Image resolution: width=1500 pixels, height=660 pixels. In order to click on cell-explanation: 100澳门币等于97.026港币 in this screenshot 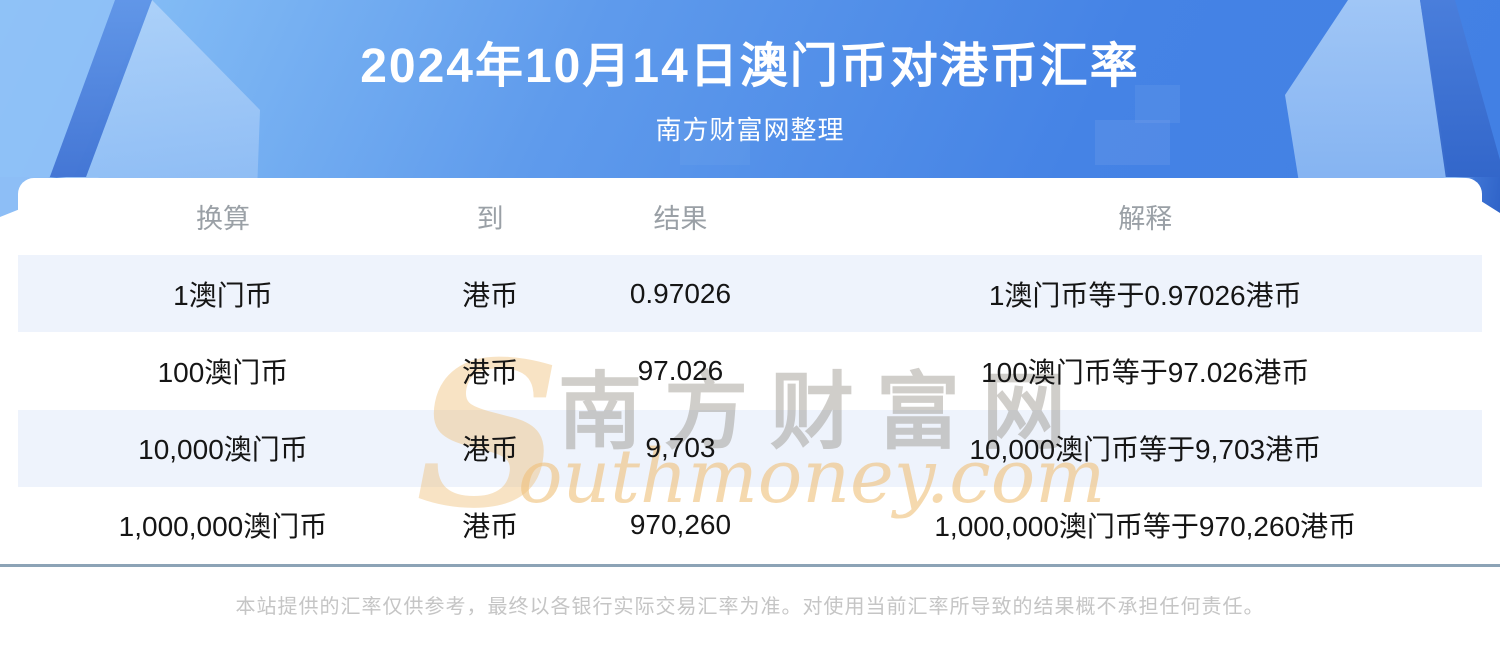, I will do `click(1145, 372)`.